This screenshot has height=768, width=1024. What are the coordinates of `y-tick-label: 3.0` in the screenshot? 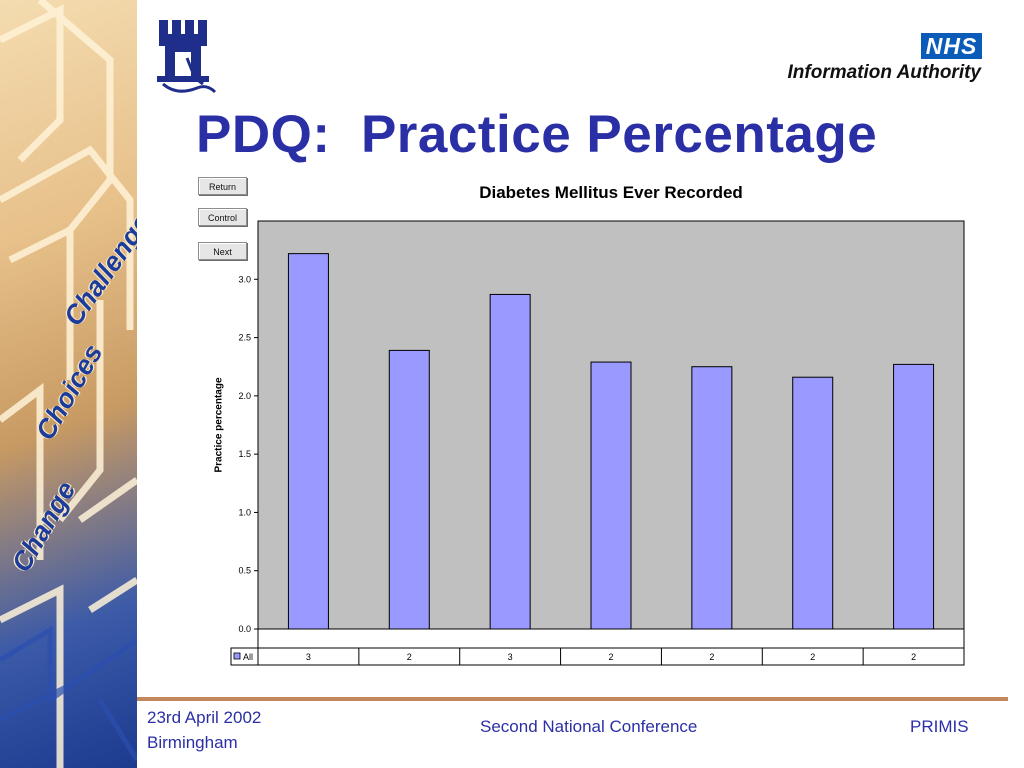 It's located at (244, 279).